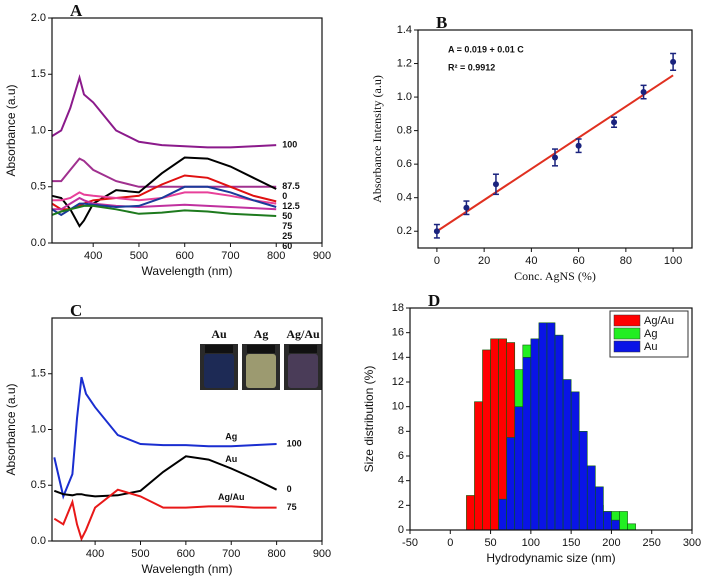  I want to click on series-label: 75, so click(287, 226).